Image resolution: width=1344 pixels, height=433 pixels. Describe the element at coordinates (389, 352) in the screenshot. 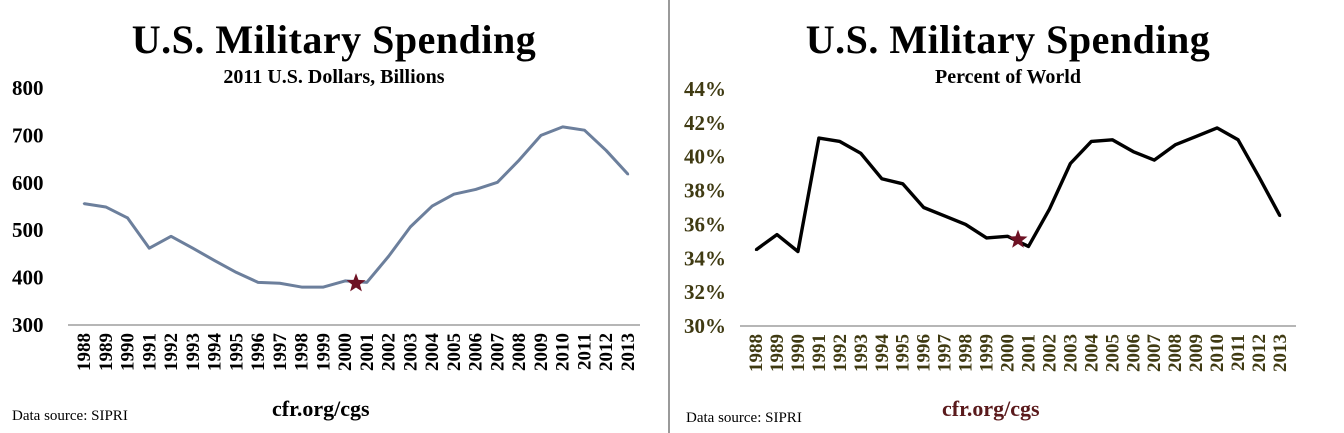

I see `x-tick-label: 2002` at that location.